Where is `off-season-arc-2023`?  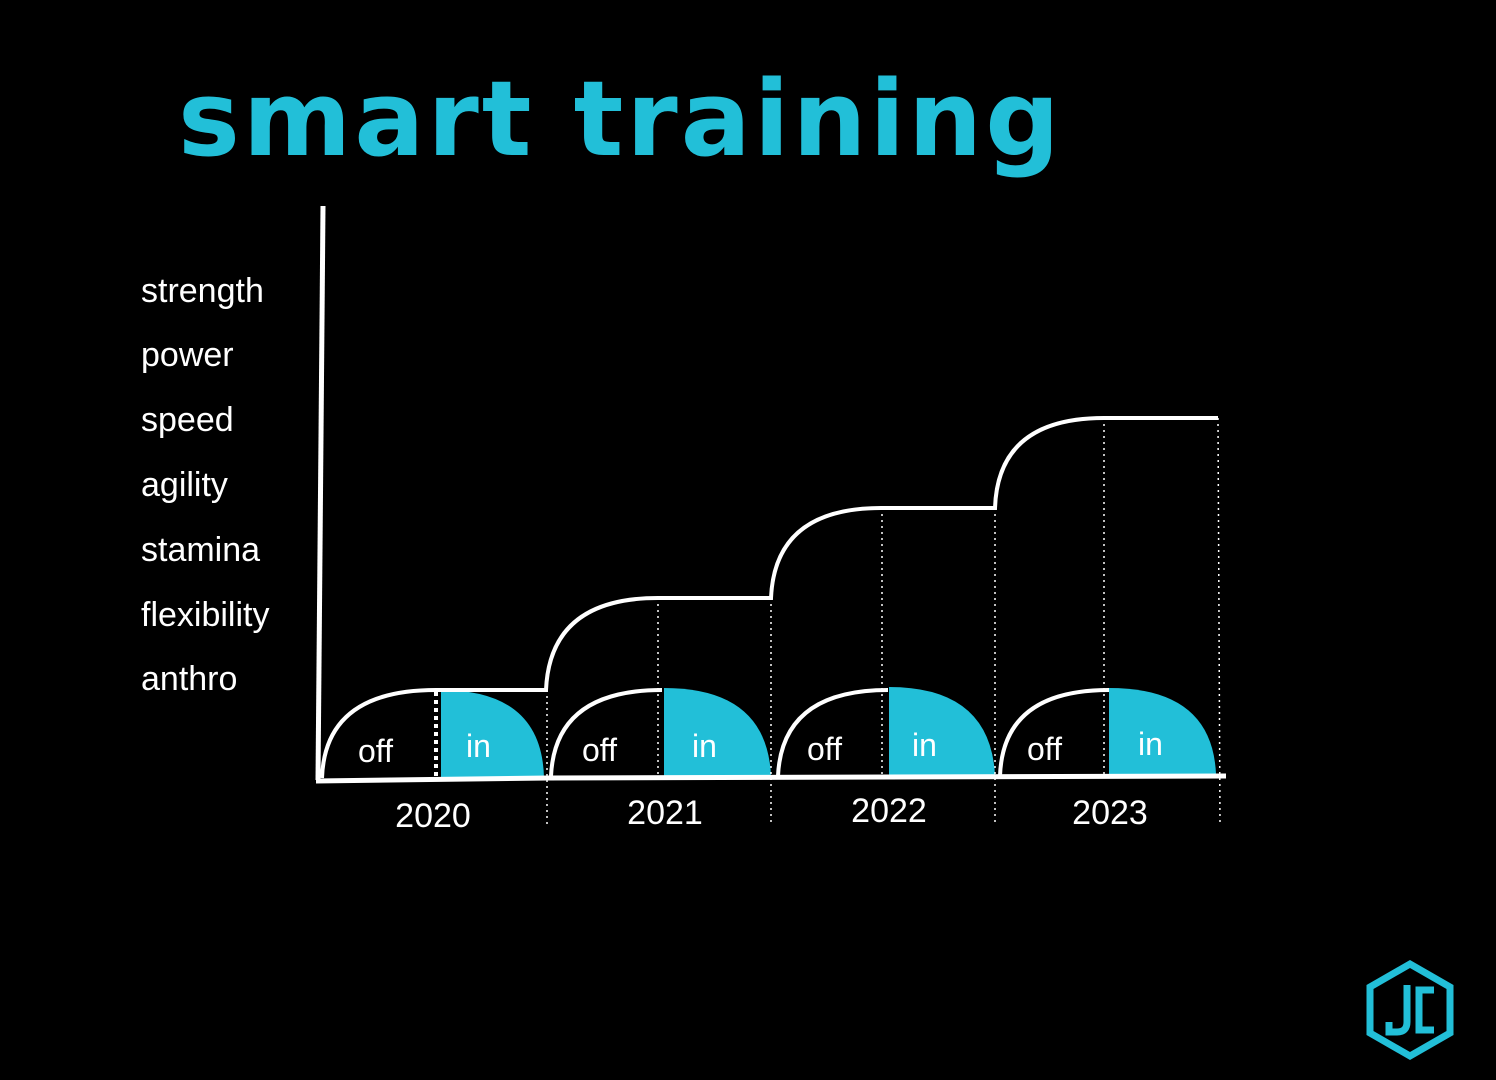
off-season-arc-2023 is located at coordinates (1054, 732).